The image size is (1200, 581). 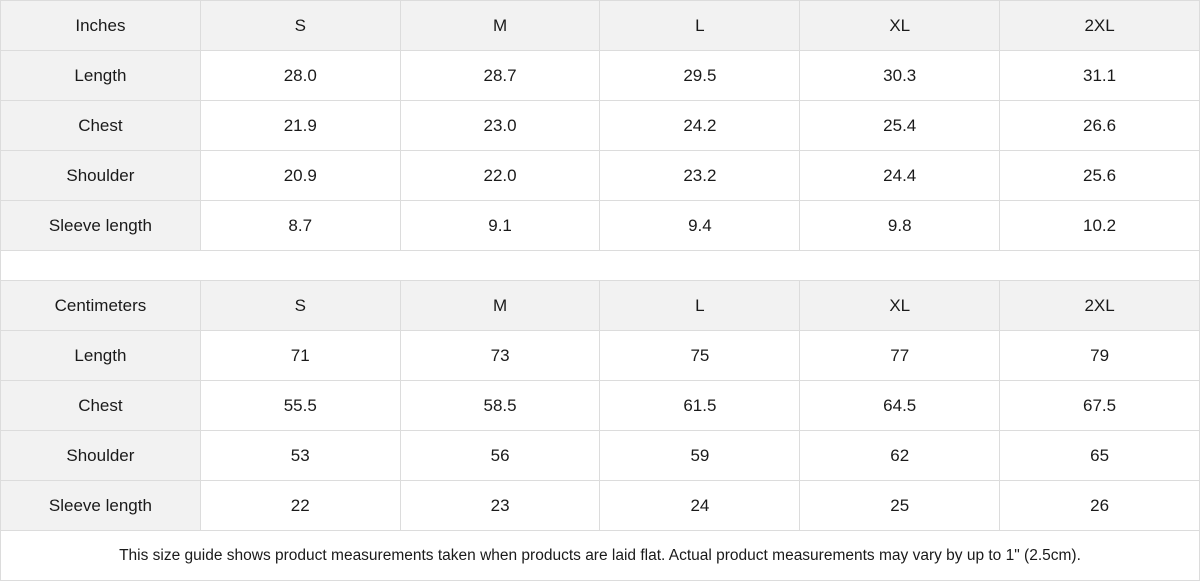 What do you see at coordinates (300, 355) in the screenshot?
I see `measurement-value: 71` at bounding box center [300, 355].